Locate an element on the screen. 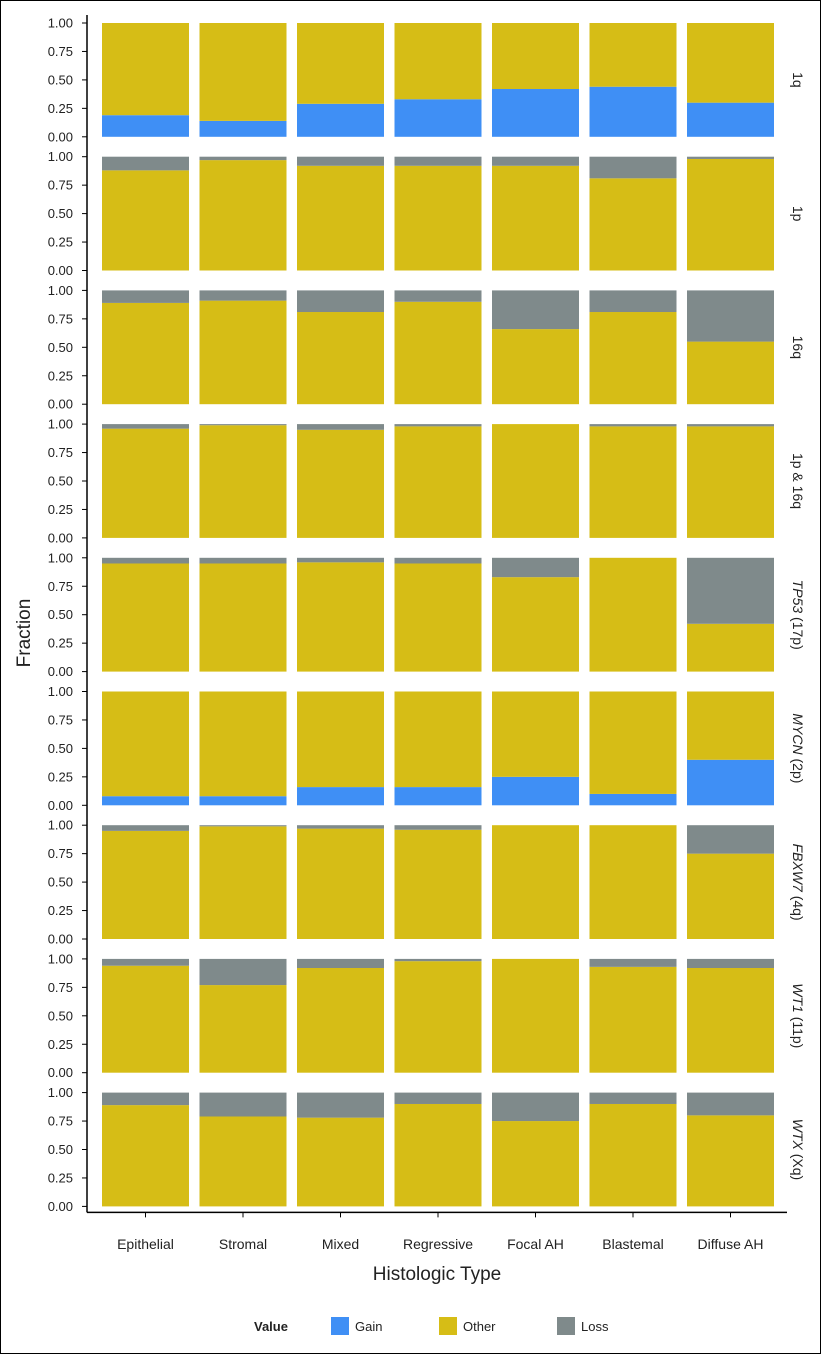 This screenshot has height=1354, width=821. facet-label: TP53 (17p) is located at coordinates (798, 615).